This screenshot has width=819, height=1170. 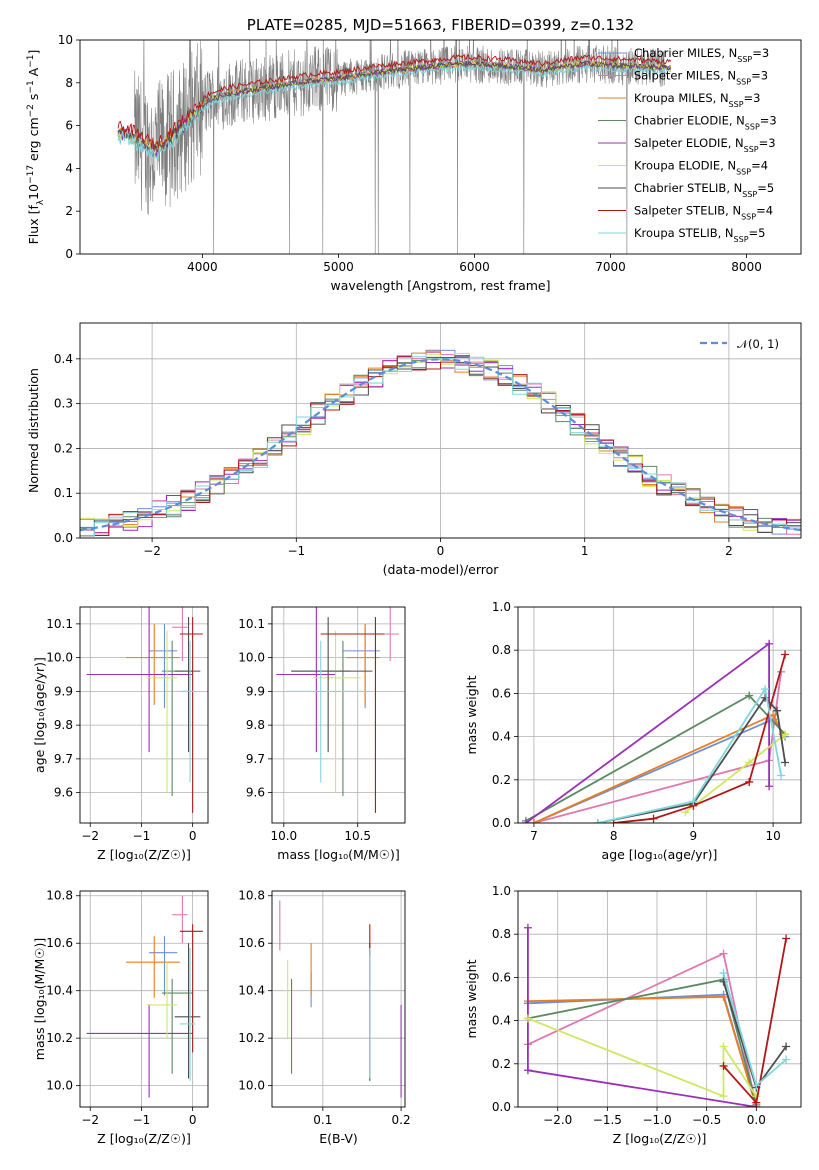 I want to click on mass-vs-ebv-panel: 0.1 0.2 10.0 10.2 10.4 10.6 10.8 E(B-V), so click(x=324, y=1017).